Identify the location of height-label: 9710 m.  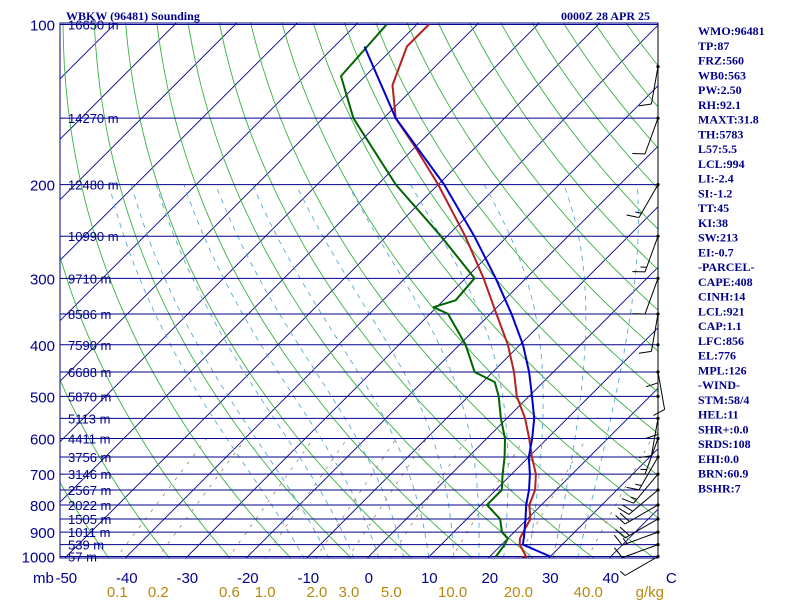
(89, 278).